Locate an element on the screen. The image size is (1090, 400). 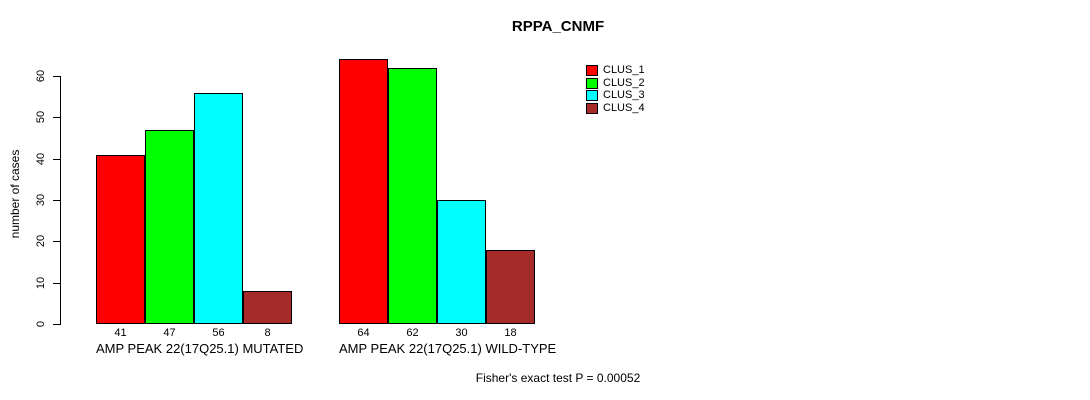
y-tick-label: 0 is located at coordinates (41, 324).